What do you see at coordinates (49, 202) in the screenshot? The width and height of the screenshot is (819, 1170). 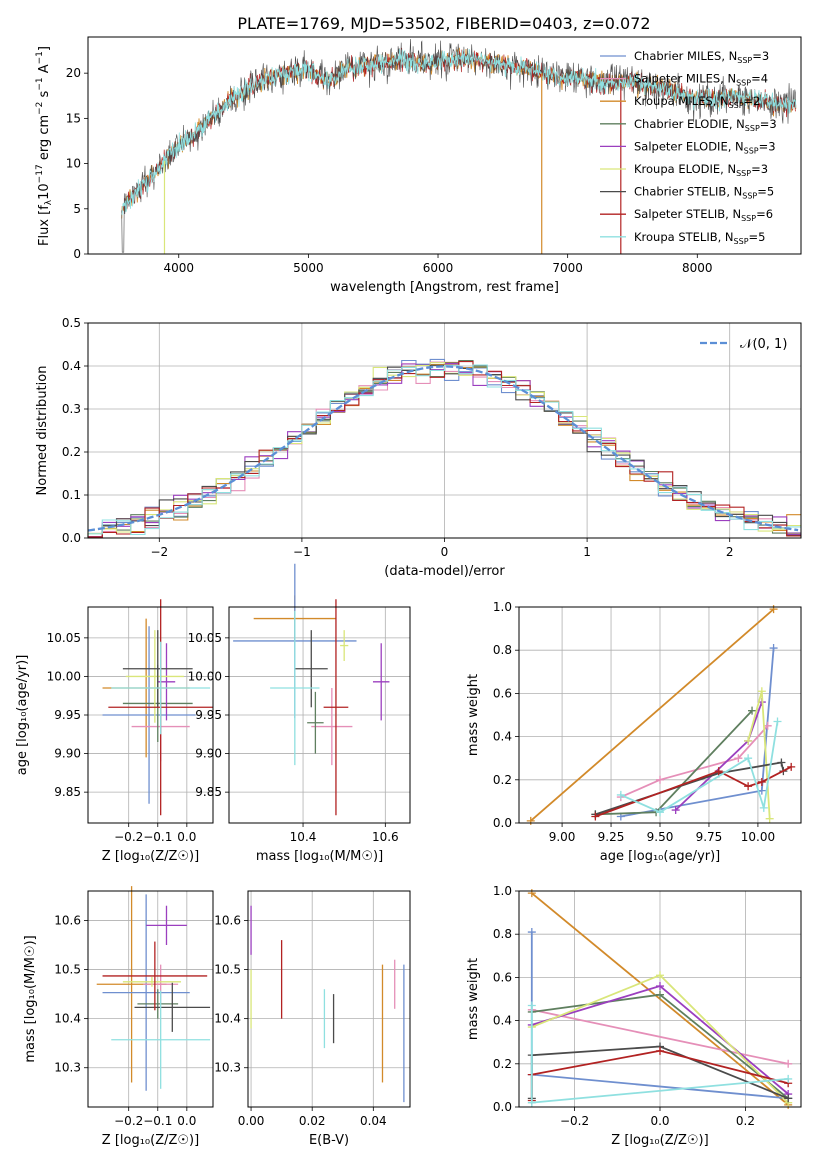 I see `y-axis-label-part: λ` at bounding box center [49, 202].